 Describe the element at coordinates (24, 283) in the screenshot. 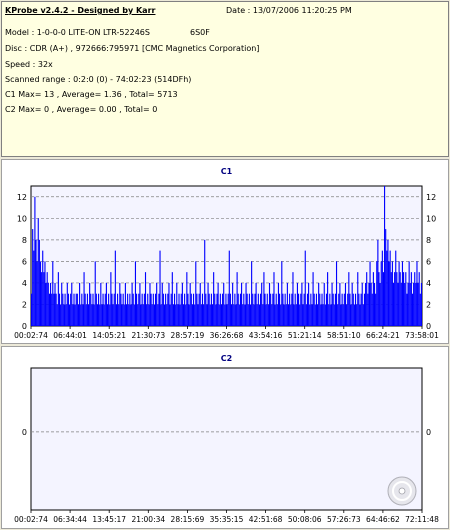

I see `y-tick-label-left: 4` at that location.